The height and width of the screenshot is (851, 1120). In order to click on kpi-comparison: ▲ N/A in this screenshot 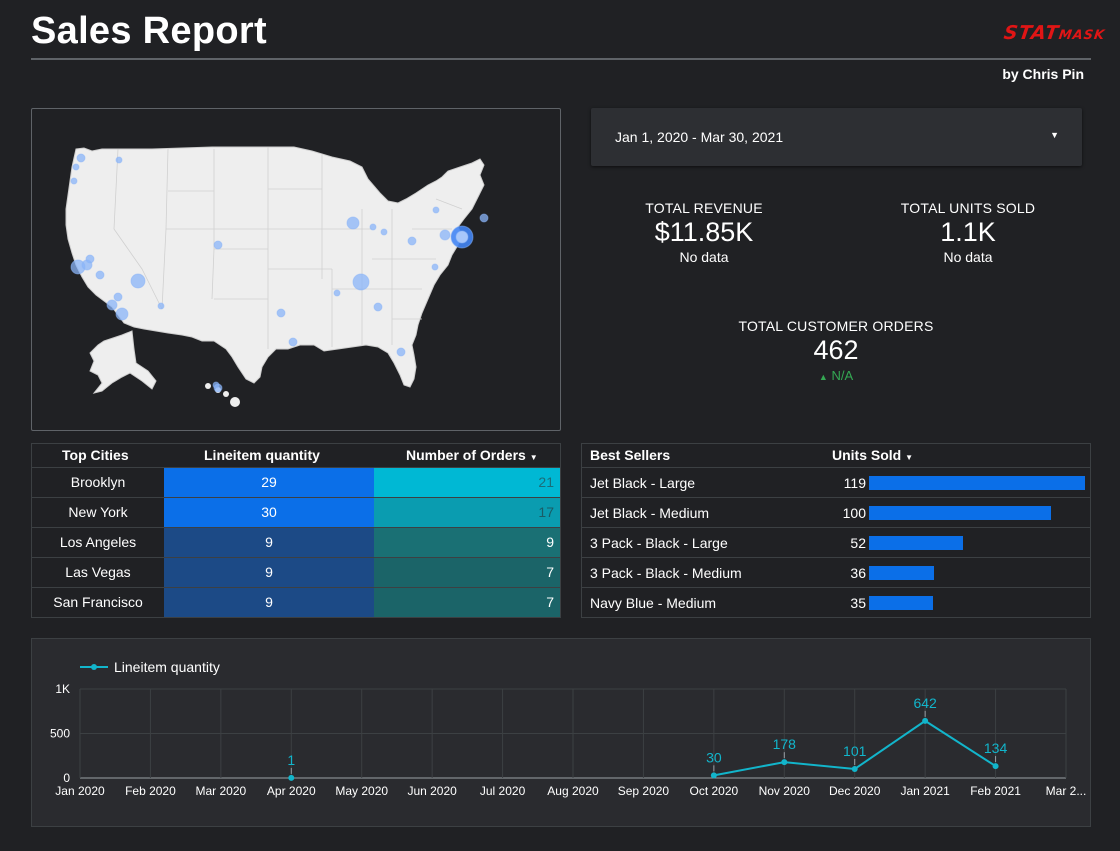, I will do `click(836, 375)`.